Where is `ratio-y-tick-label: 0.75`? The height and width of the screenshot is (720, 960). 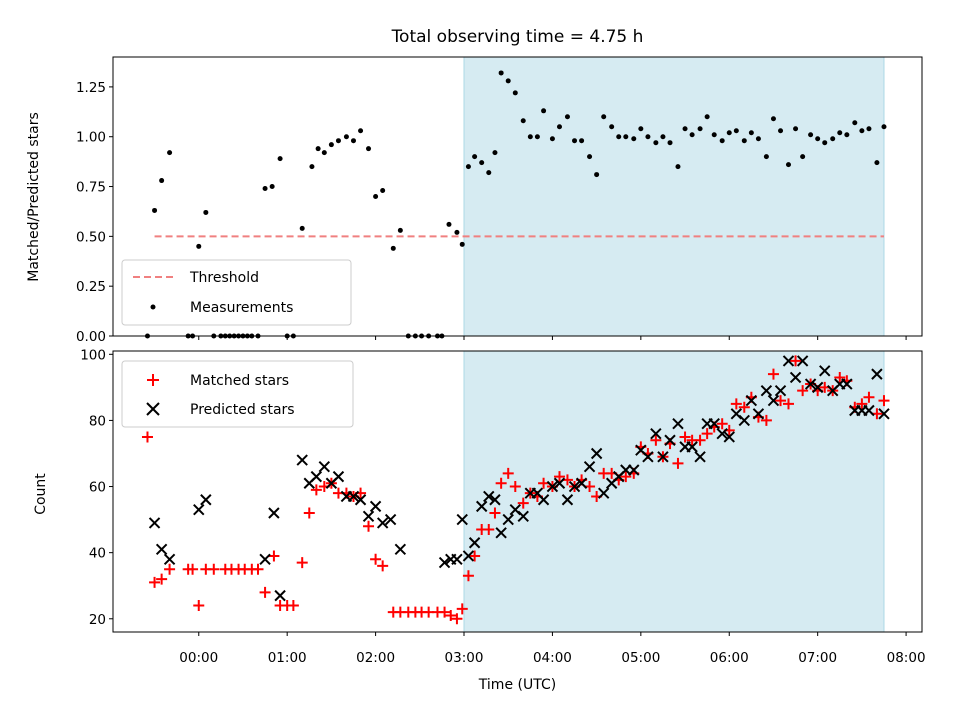 ratio-y-tick-label: 0.75 is located at coordinates (91, 188).